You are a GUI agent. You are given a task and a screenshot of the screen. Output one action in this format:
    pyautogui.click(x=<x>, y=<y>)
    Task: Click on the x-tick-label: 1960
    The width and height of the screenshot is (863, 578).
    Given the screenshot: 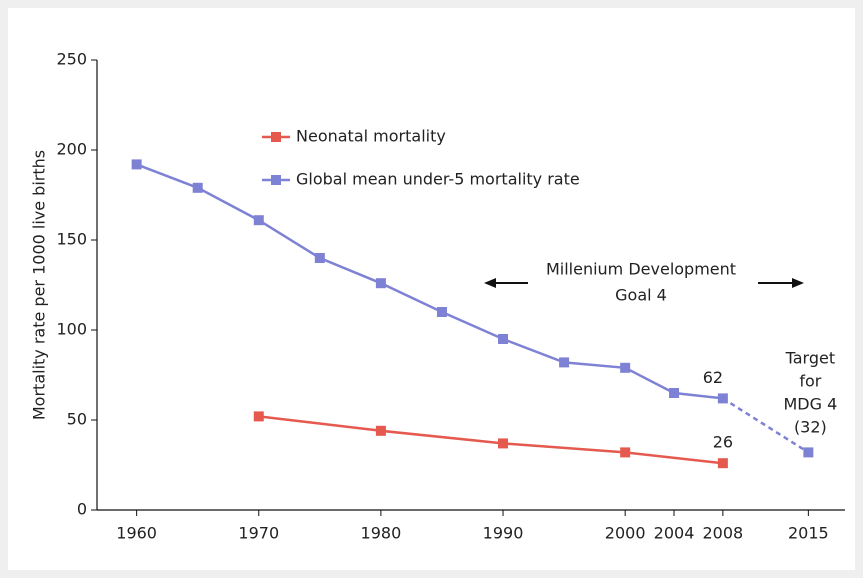 What is the action you would take?
    pyautogui.click(x=136, y=533)
    